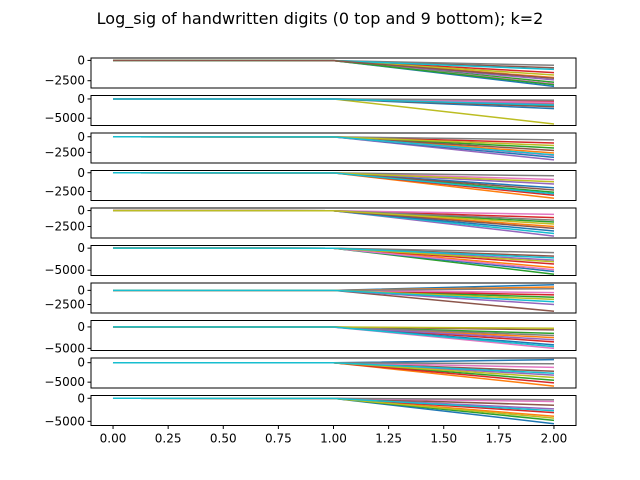 This screenshot has height=480, width=640. What do you see at coordinates (278, 439) in the screenshot?
I see `x-tick-label: 0.75` at bounding box center [278, 439].